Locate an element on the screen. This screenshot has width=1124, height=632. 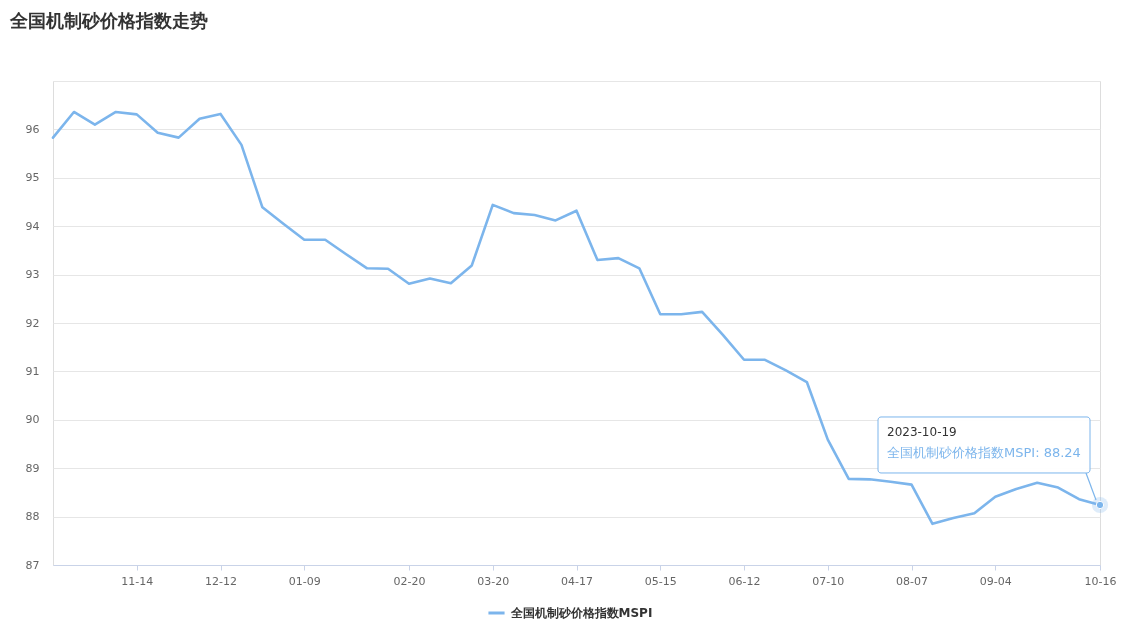
x-tick-label: 06-12 is located at coordinates (744, 581).